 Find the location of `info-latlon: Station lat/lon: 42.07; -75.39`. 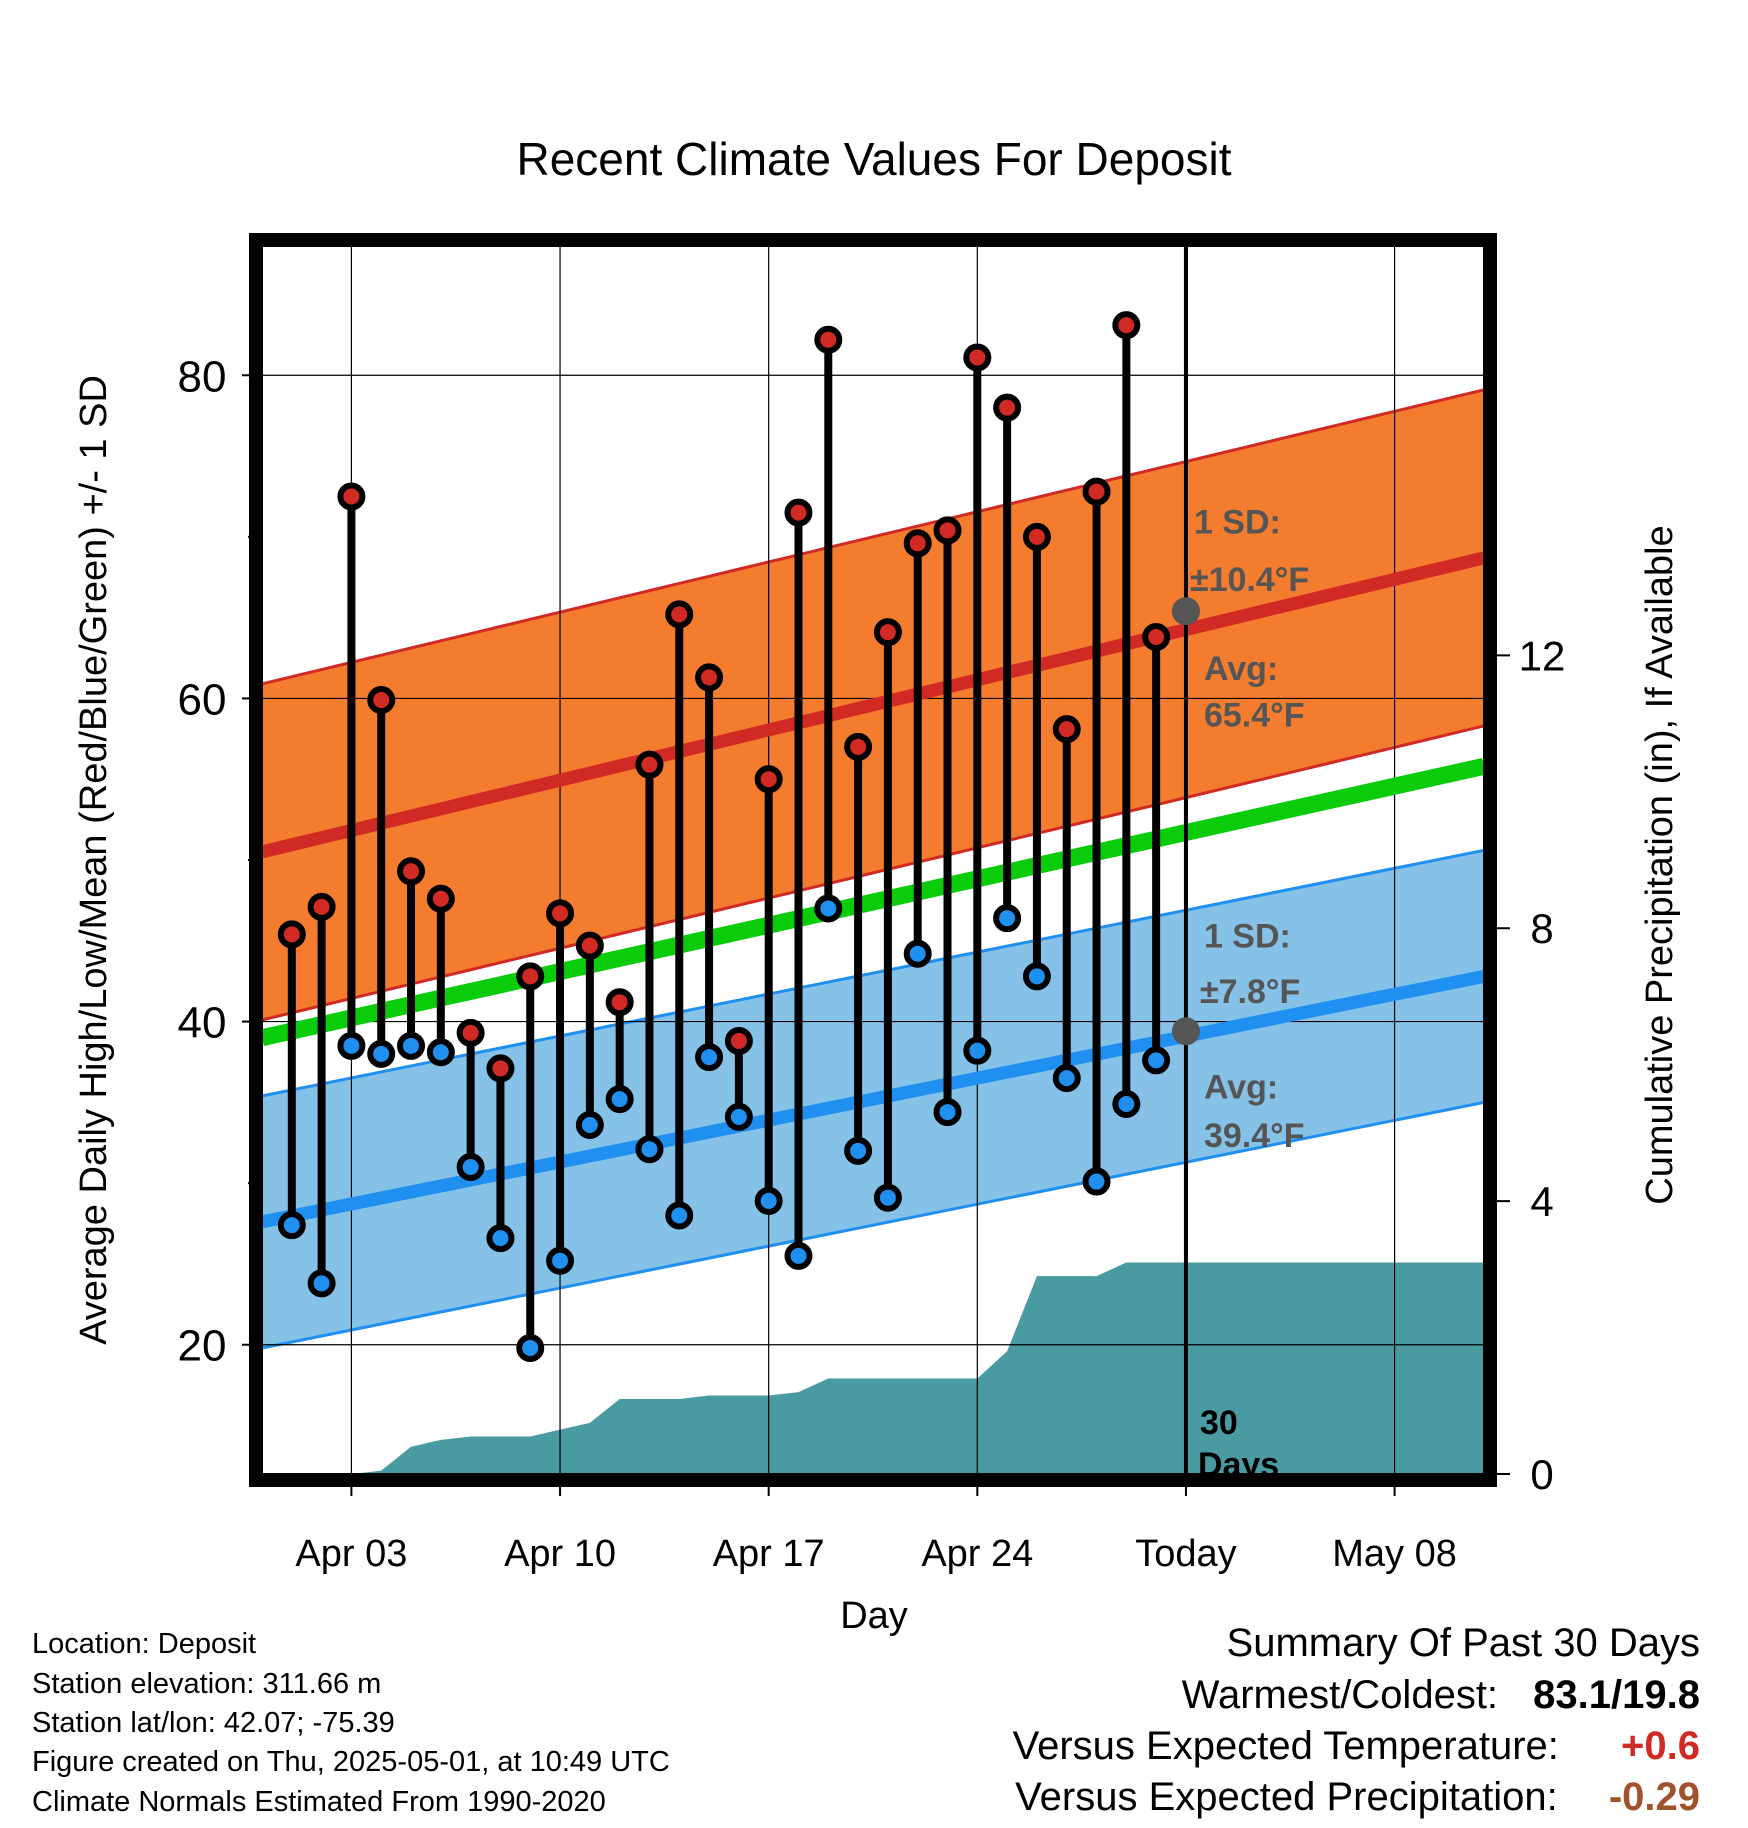

info-latlon: Station lat/lon: 42.07; -75.39 is located at coordinates (213, 1723).